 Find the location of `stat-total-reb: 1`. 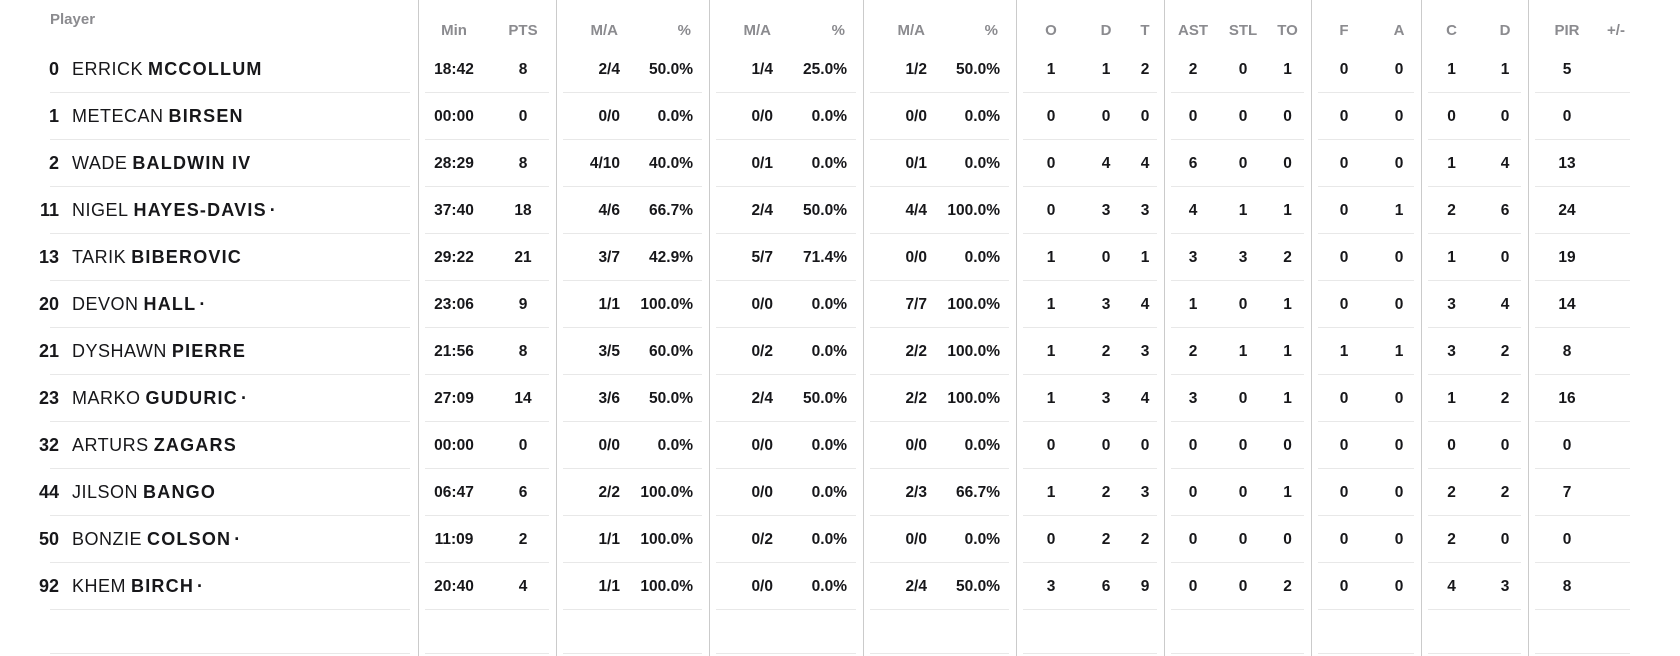

stat-total-reb: 1 is located at coordinates (1145, 257).